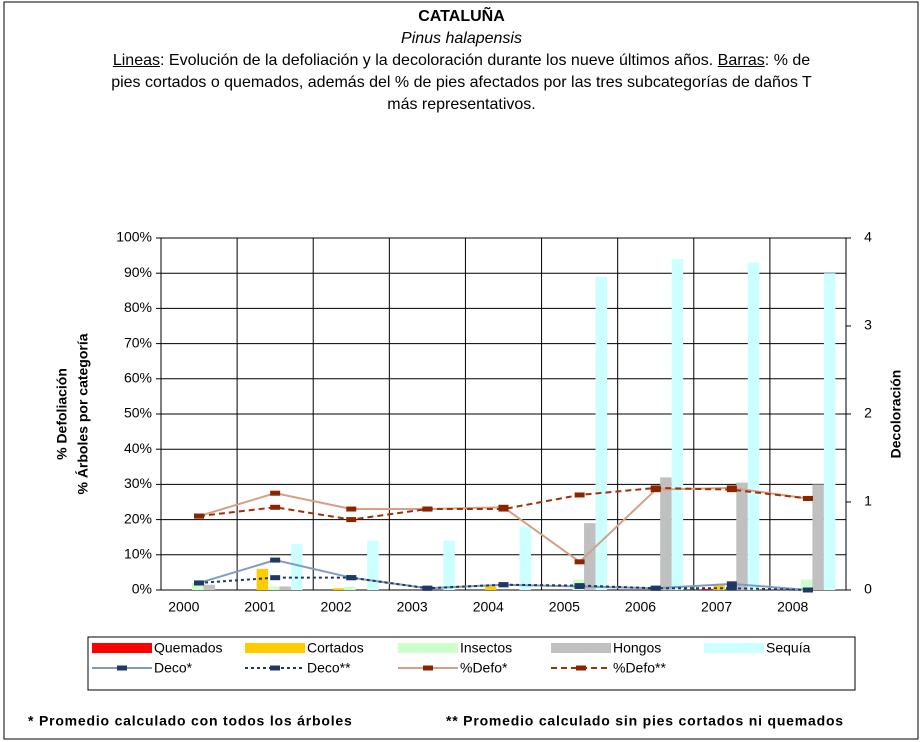 This screenshot has width=923, height=742. Describe the element at coordinates (868, 413) in the screenshot. I see `y2-tick-label: 2` at that location.